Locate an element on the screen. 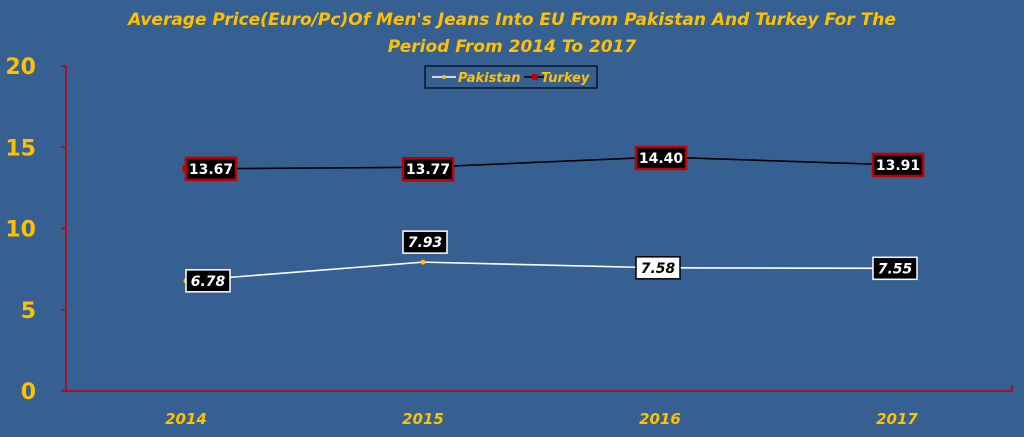 The image size is (1024, 437). legend-box is located at coordinates (511, 77).